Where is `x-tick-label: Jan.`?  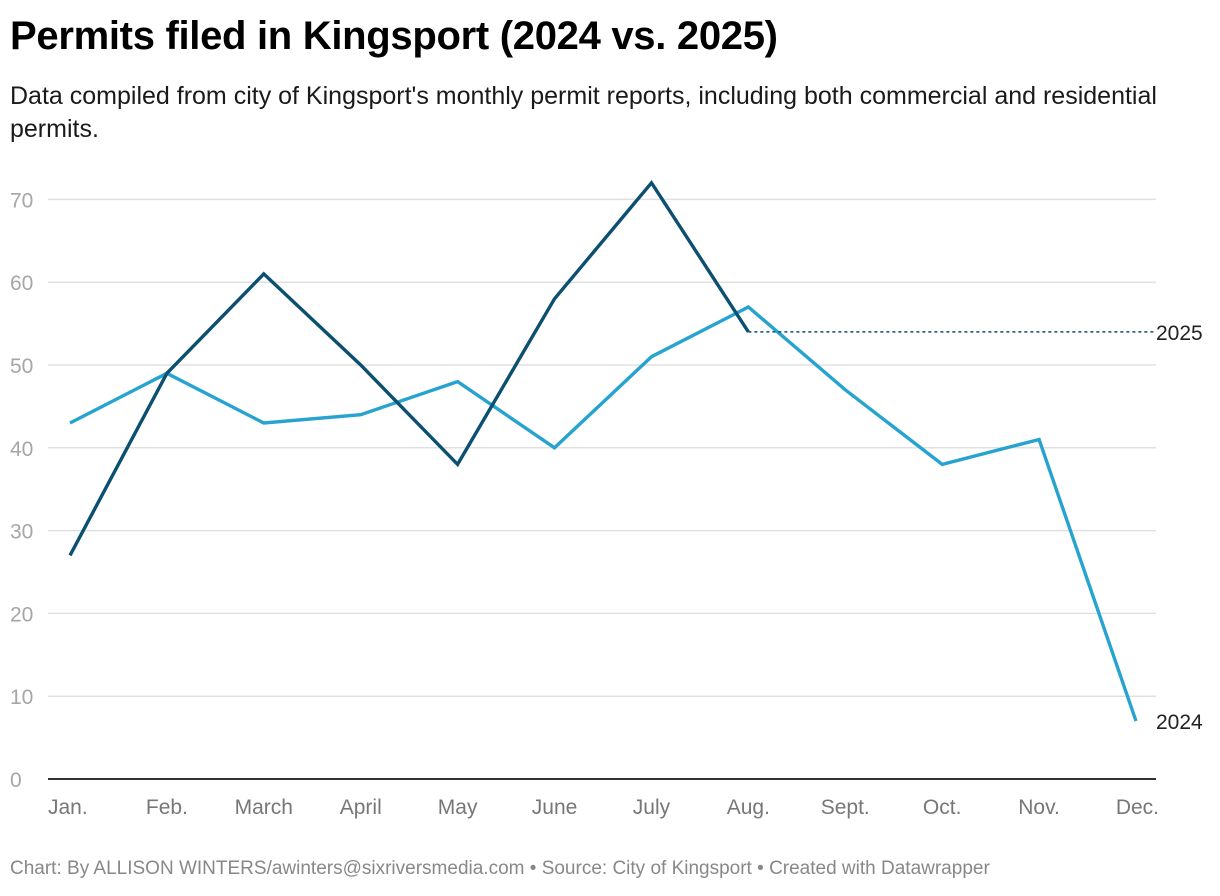 x-tick-label: Jan. is located at coordinates (68, 807).